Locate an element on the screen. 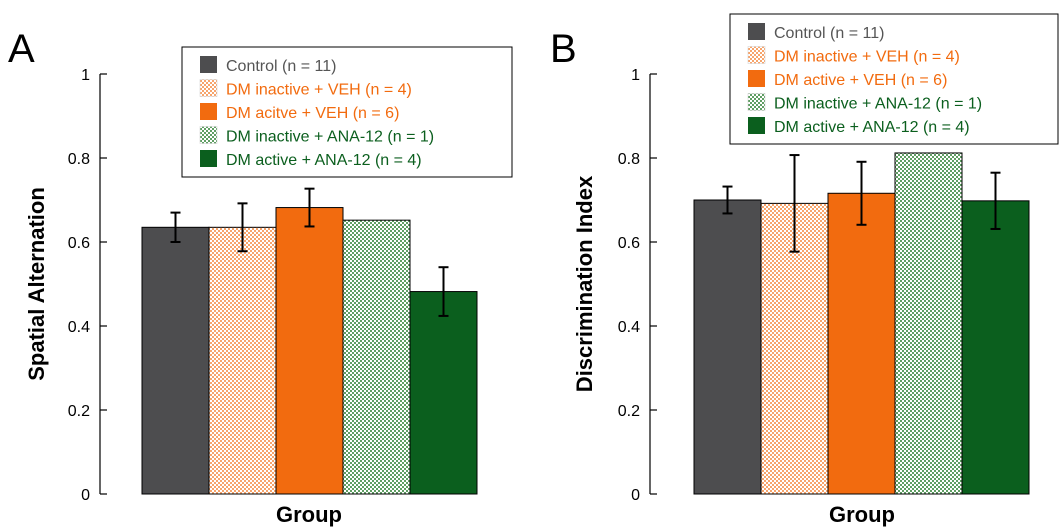  panel-b-letter: B is located at coordinates (563, 49).